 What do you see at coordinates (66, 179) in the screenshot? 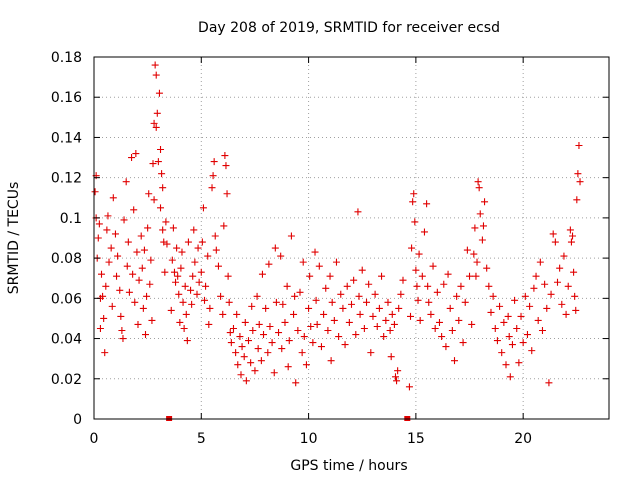
I see `y-tick-label: 0.12` at bounding box center [66, 179].